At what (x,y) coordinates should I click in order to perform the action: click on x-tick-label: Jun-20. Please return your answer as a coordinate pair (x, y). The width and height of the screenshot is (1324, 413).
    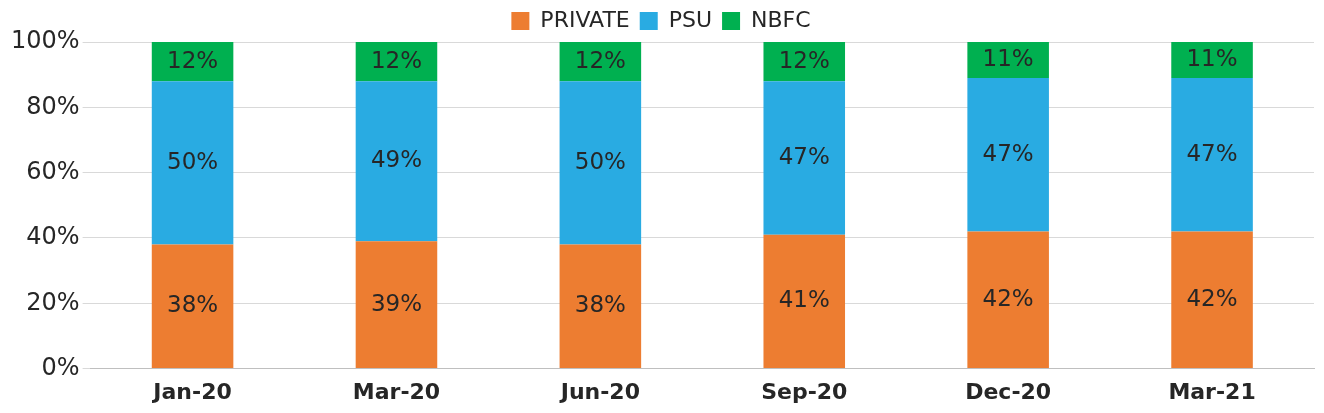
    Looking at the image, I should click on (599, 391).